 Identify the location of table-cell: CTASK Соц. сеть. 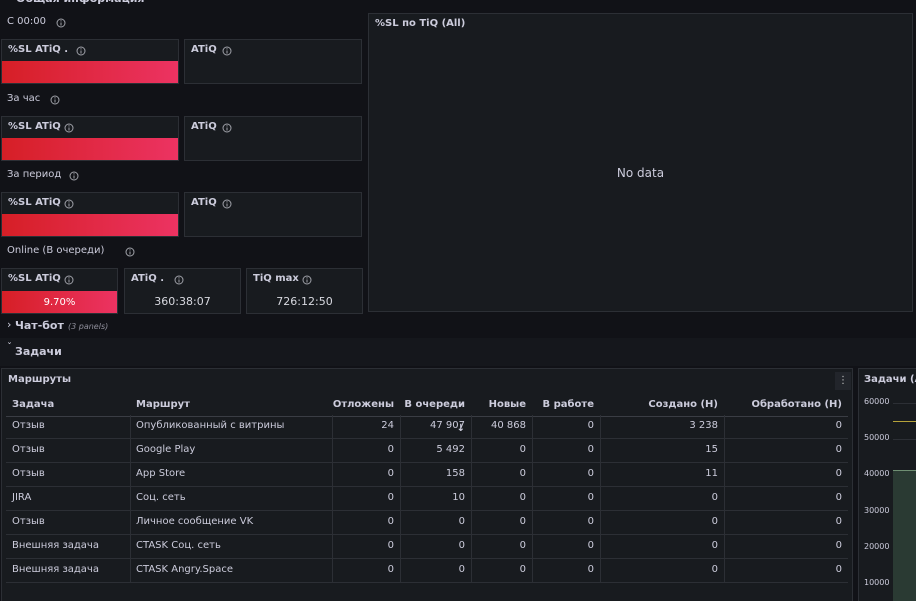
(178, 545).